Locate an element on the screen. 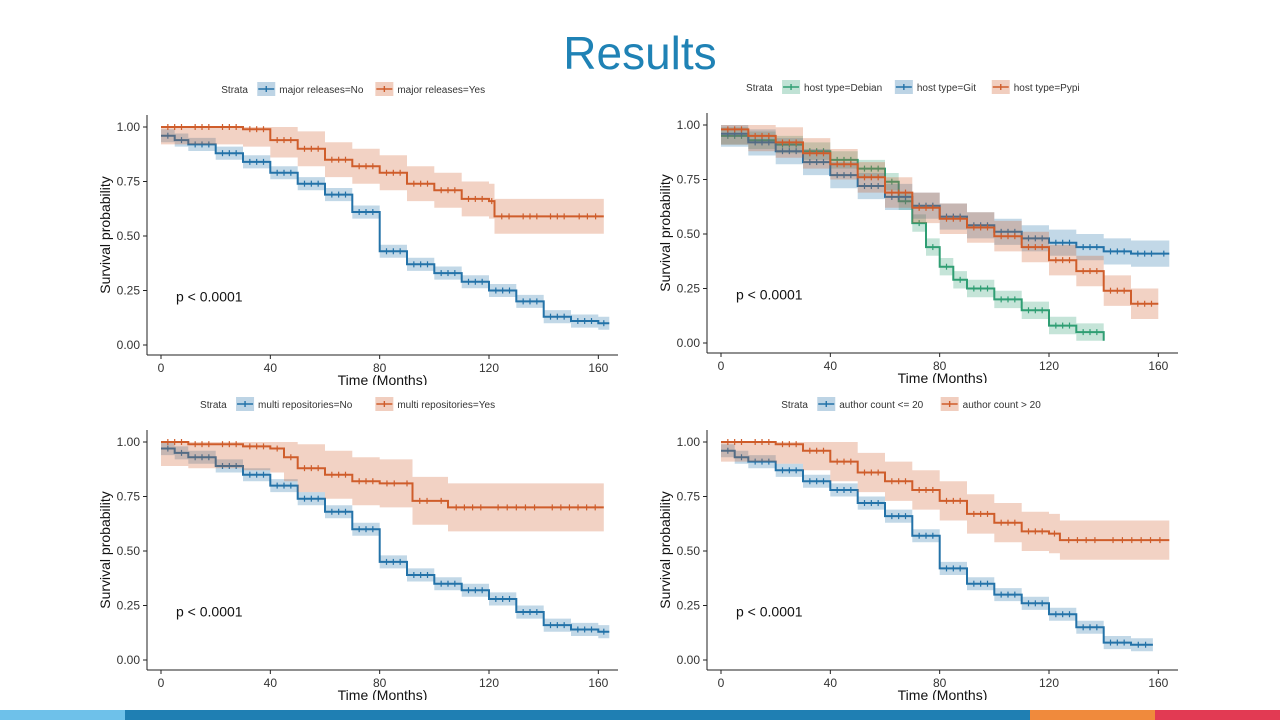 This screenshot has width=1280, height=720. legend-label: multi repositories=Yes is located at coordinates (446, 405).